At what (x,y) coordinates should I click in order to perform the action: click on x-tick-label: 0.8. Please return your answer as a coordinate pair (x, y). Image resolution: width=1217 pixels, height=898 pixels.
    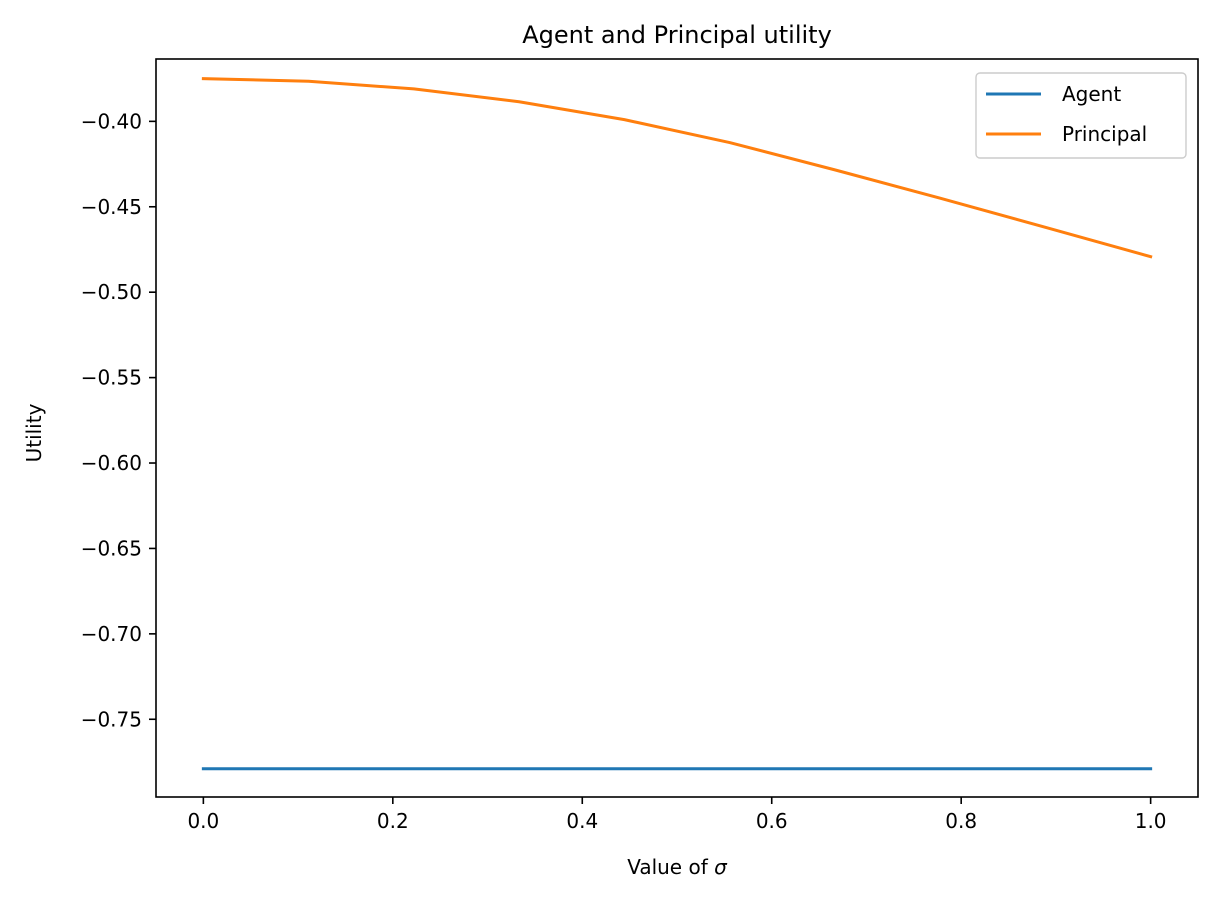
    Looking at the image, I should click on (961, 821).